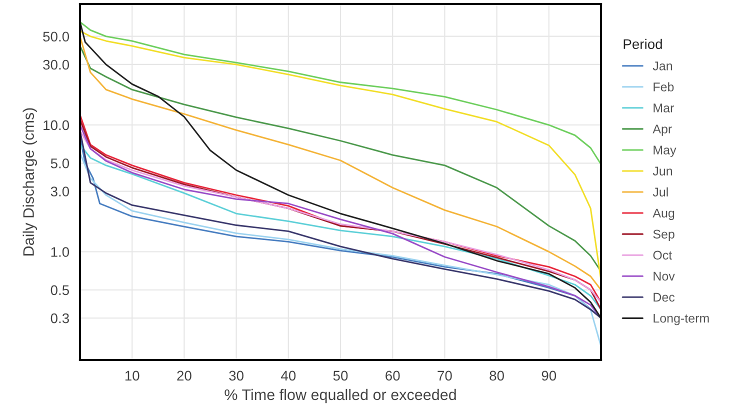  What do you see at coordinates (643, 44) in the screenshot?
I see `legend-title: Period` at bounding box center [643, 44].